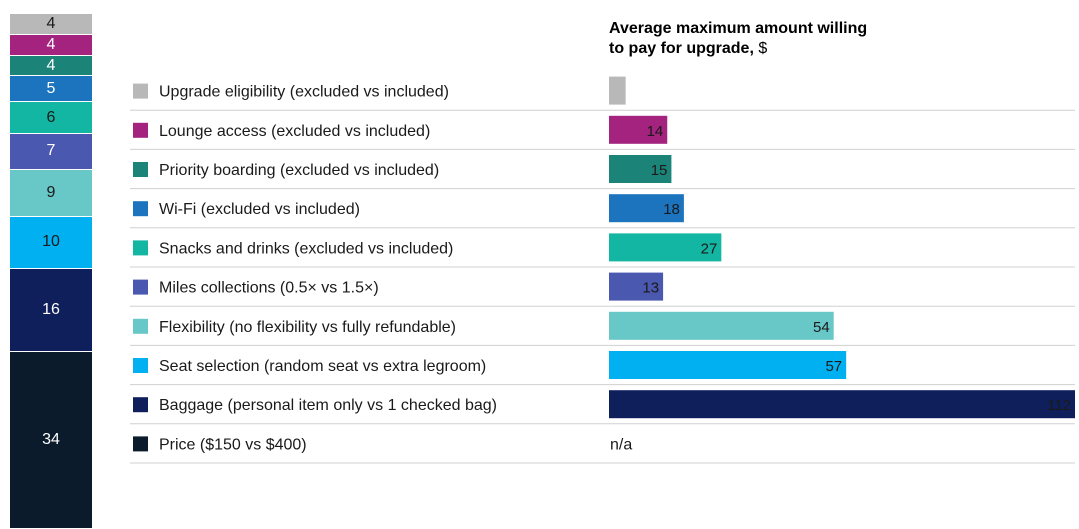 This screenshot has height=529, width=1079. What do you see at coordinates (294, 131) in the screenshot?
I see `category-label: Lounge access (excluded vs included)` at bounding box center [294, 131].